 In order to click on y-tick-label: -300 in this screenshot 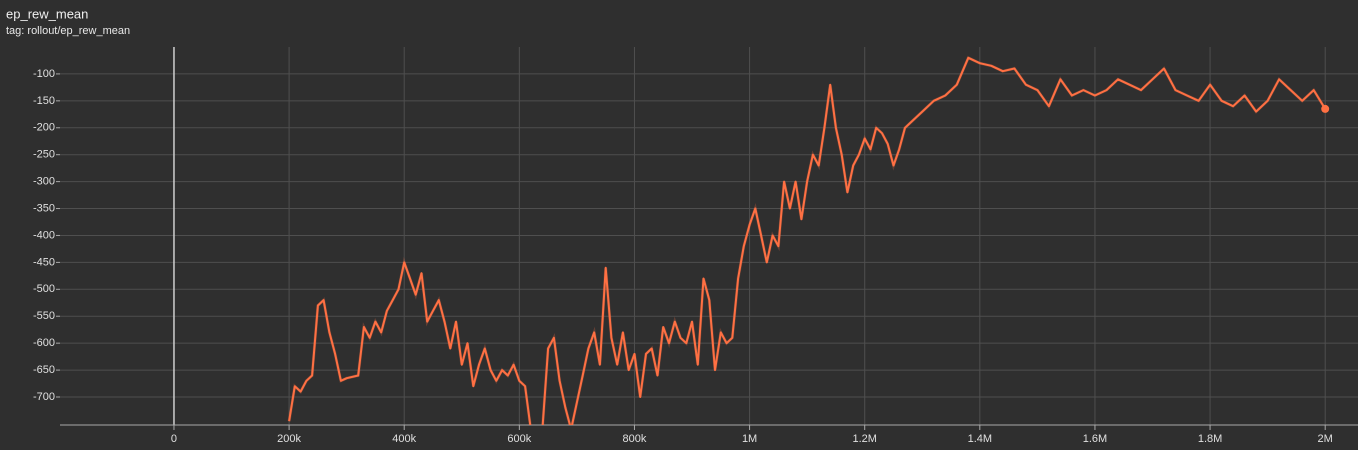, I will do `click(44, 182)`.